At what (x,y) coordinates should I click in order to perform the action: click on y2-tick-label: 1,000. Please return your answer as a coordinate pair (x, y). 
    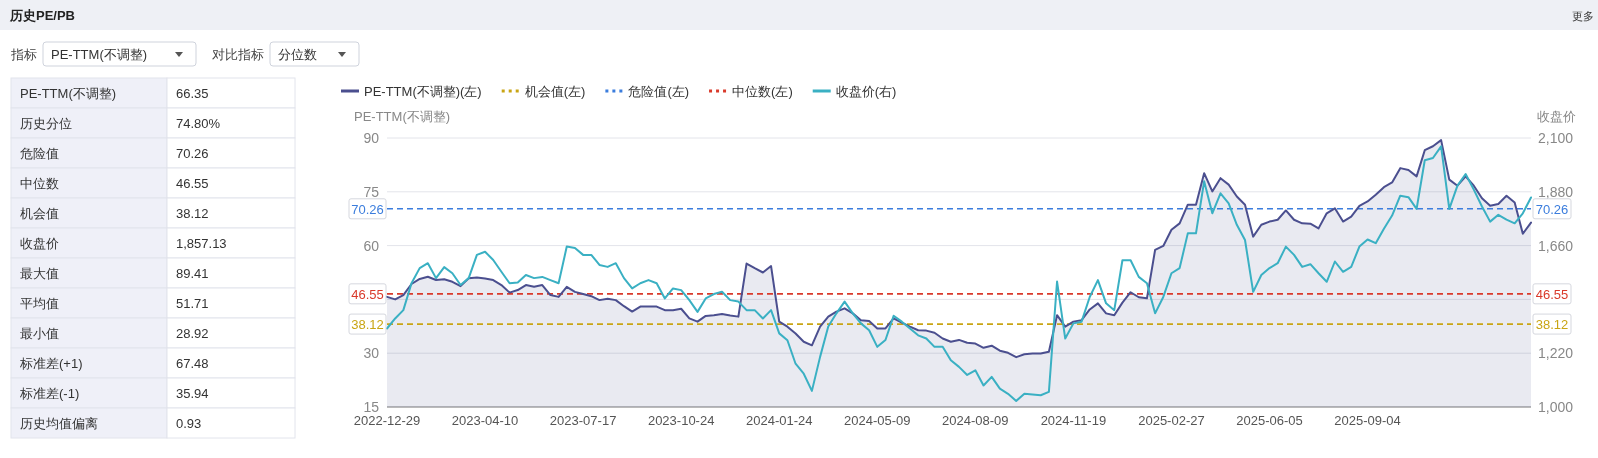
    Looking at the image, I should click on (1556, 407).